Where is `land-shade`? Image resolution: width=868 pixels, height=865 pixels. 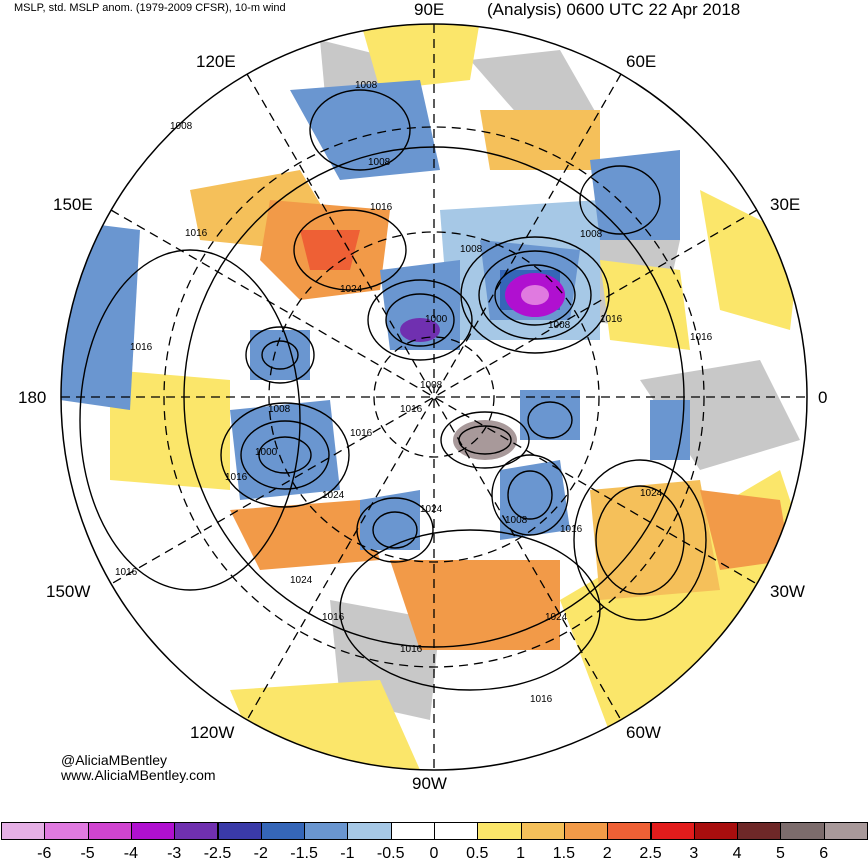
land-shade is located at coordinates (720, 415).